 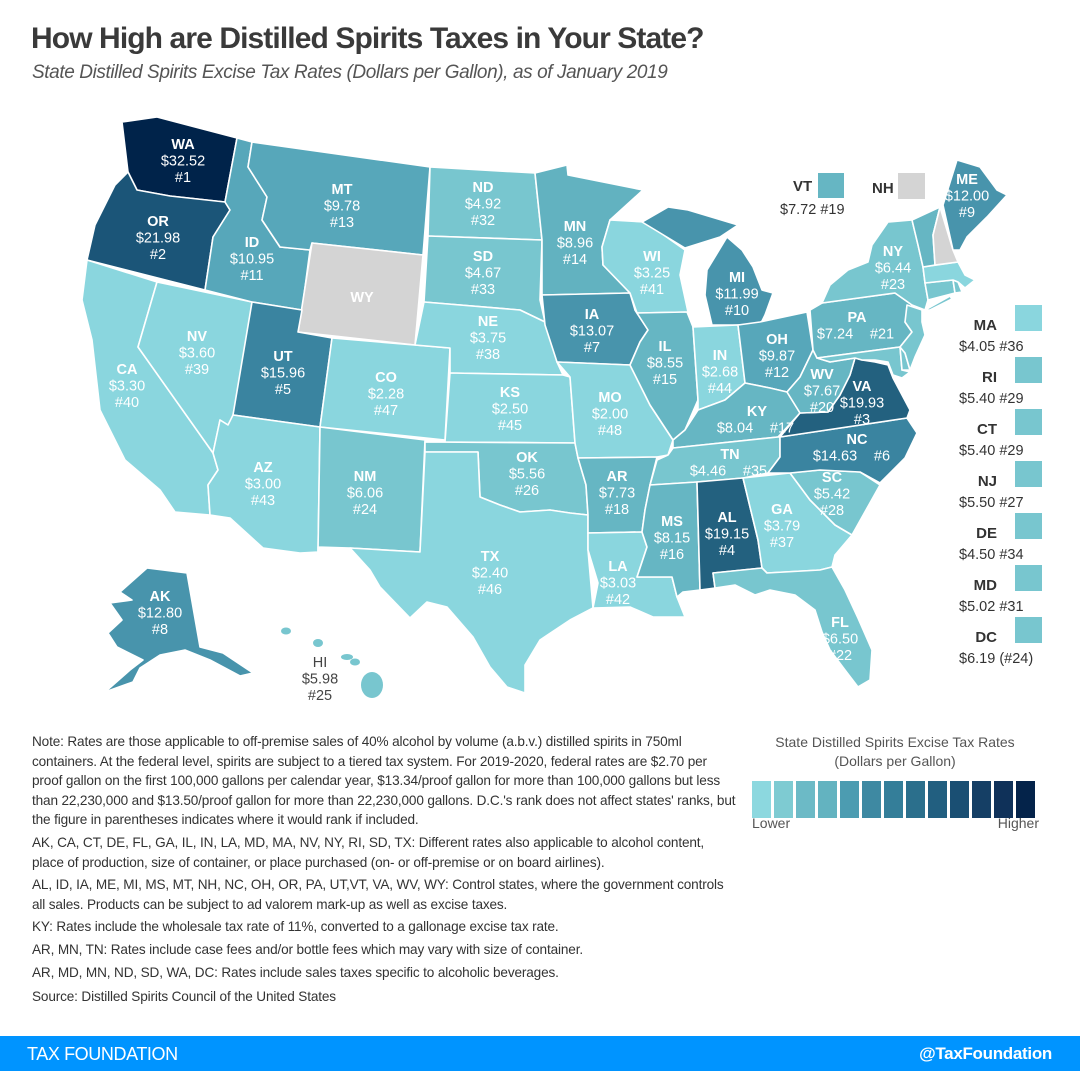 What do you see at coordinates (490, 590) in the screenshot?
I see `state-rank-label: #46` at bounding box center [490, 590].